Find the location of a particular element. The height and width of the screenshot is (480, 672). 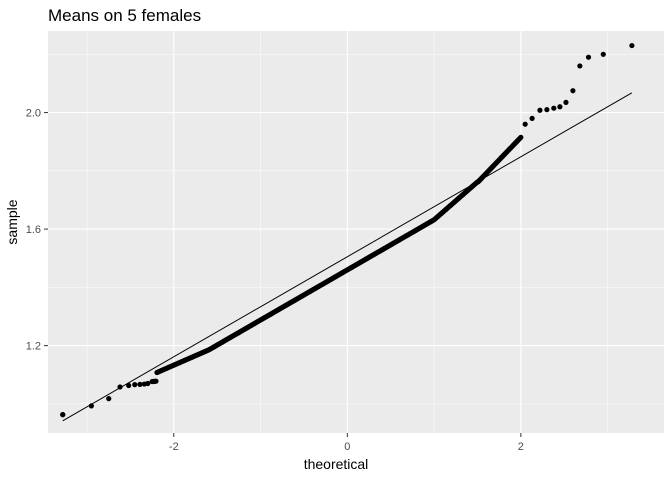

y-axis-ticks: 1.2 1.6 2.0 is located at coordinates (37, 230).